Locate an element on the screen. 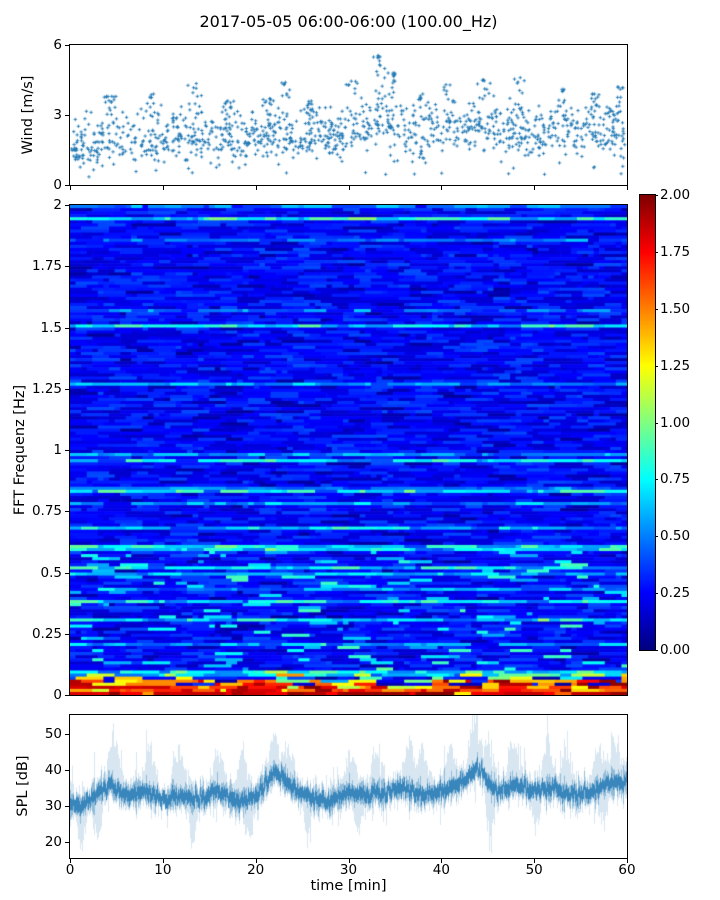  time-xtick-label: 30 is located at coordinates (348, 870).